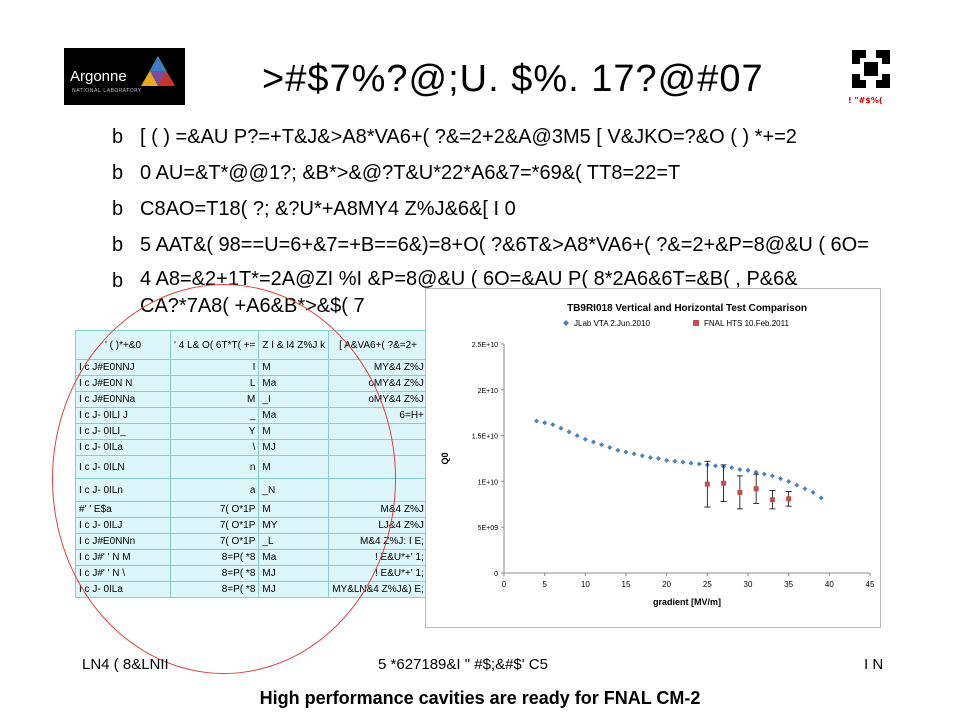 Image resolution: width=960 pixels, height=720 pixels. What do you see at coordinates (251, 447) in the screenshot?
I see `table-row: I c J- 0ILa \ MJ` at bounding box center [251, 447].